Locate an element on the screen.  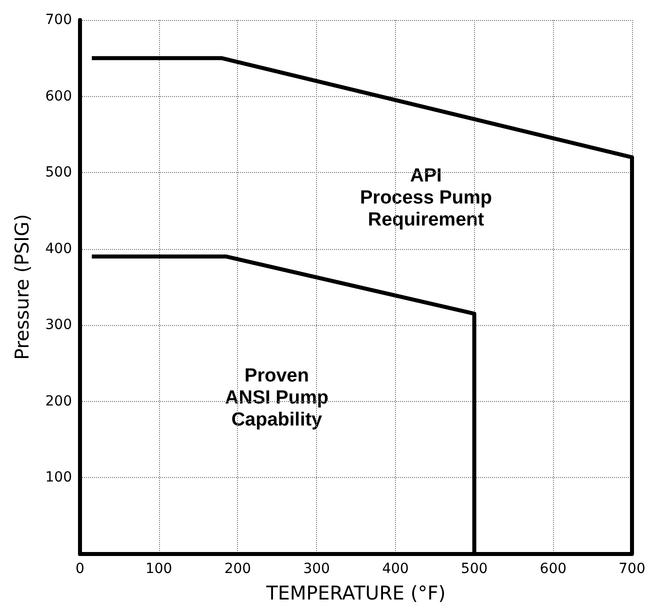
y-tick-label: 200 is located at coordinates (58, 401).